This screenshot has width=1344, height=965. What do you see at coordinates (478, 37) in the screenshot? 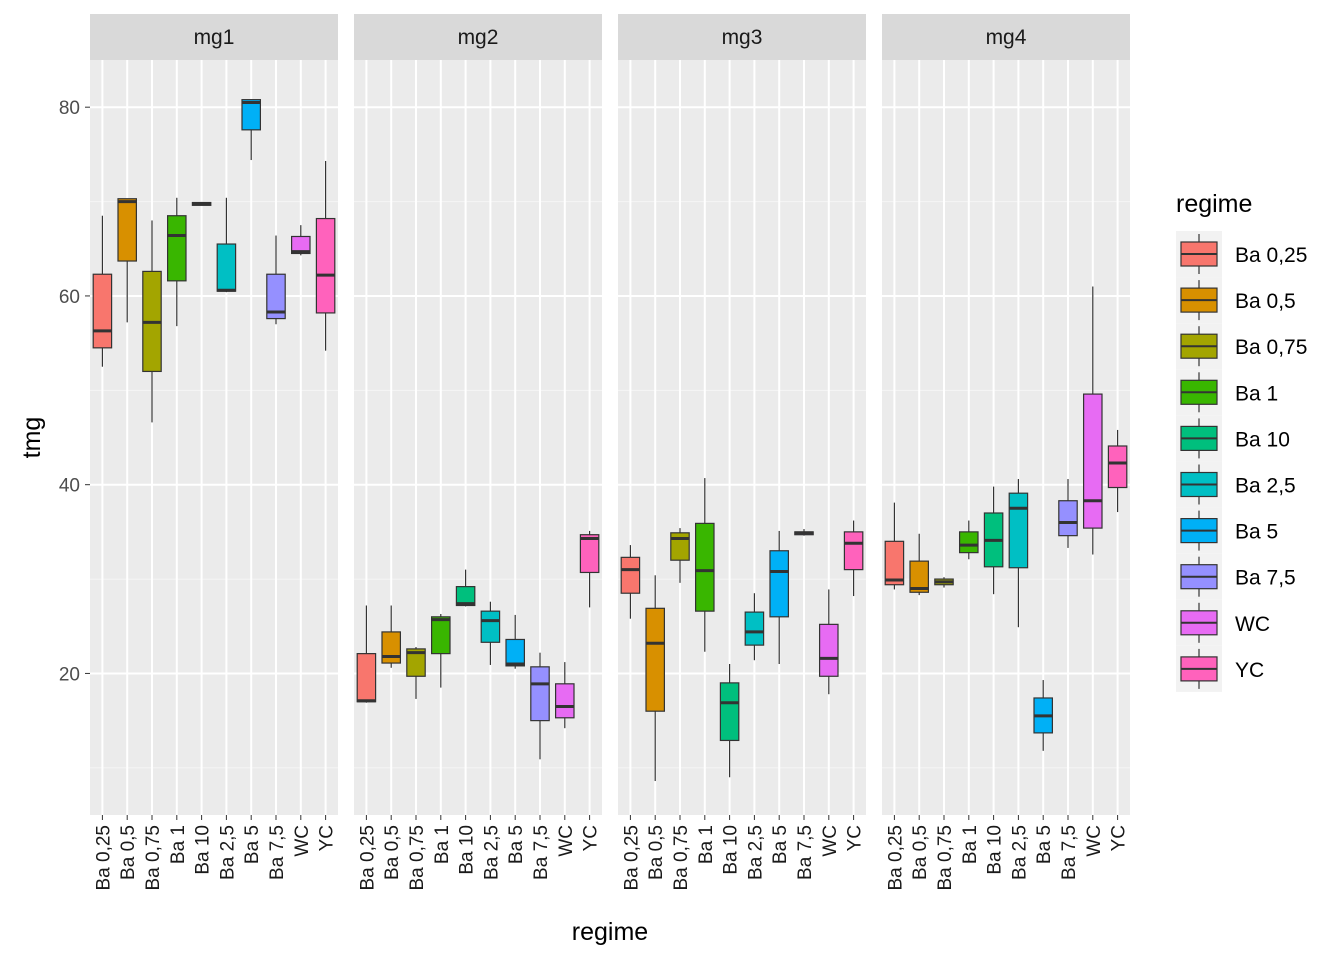
I see `facet-strip-label: mg2` at bounding box center [478, 37].